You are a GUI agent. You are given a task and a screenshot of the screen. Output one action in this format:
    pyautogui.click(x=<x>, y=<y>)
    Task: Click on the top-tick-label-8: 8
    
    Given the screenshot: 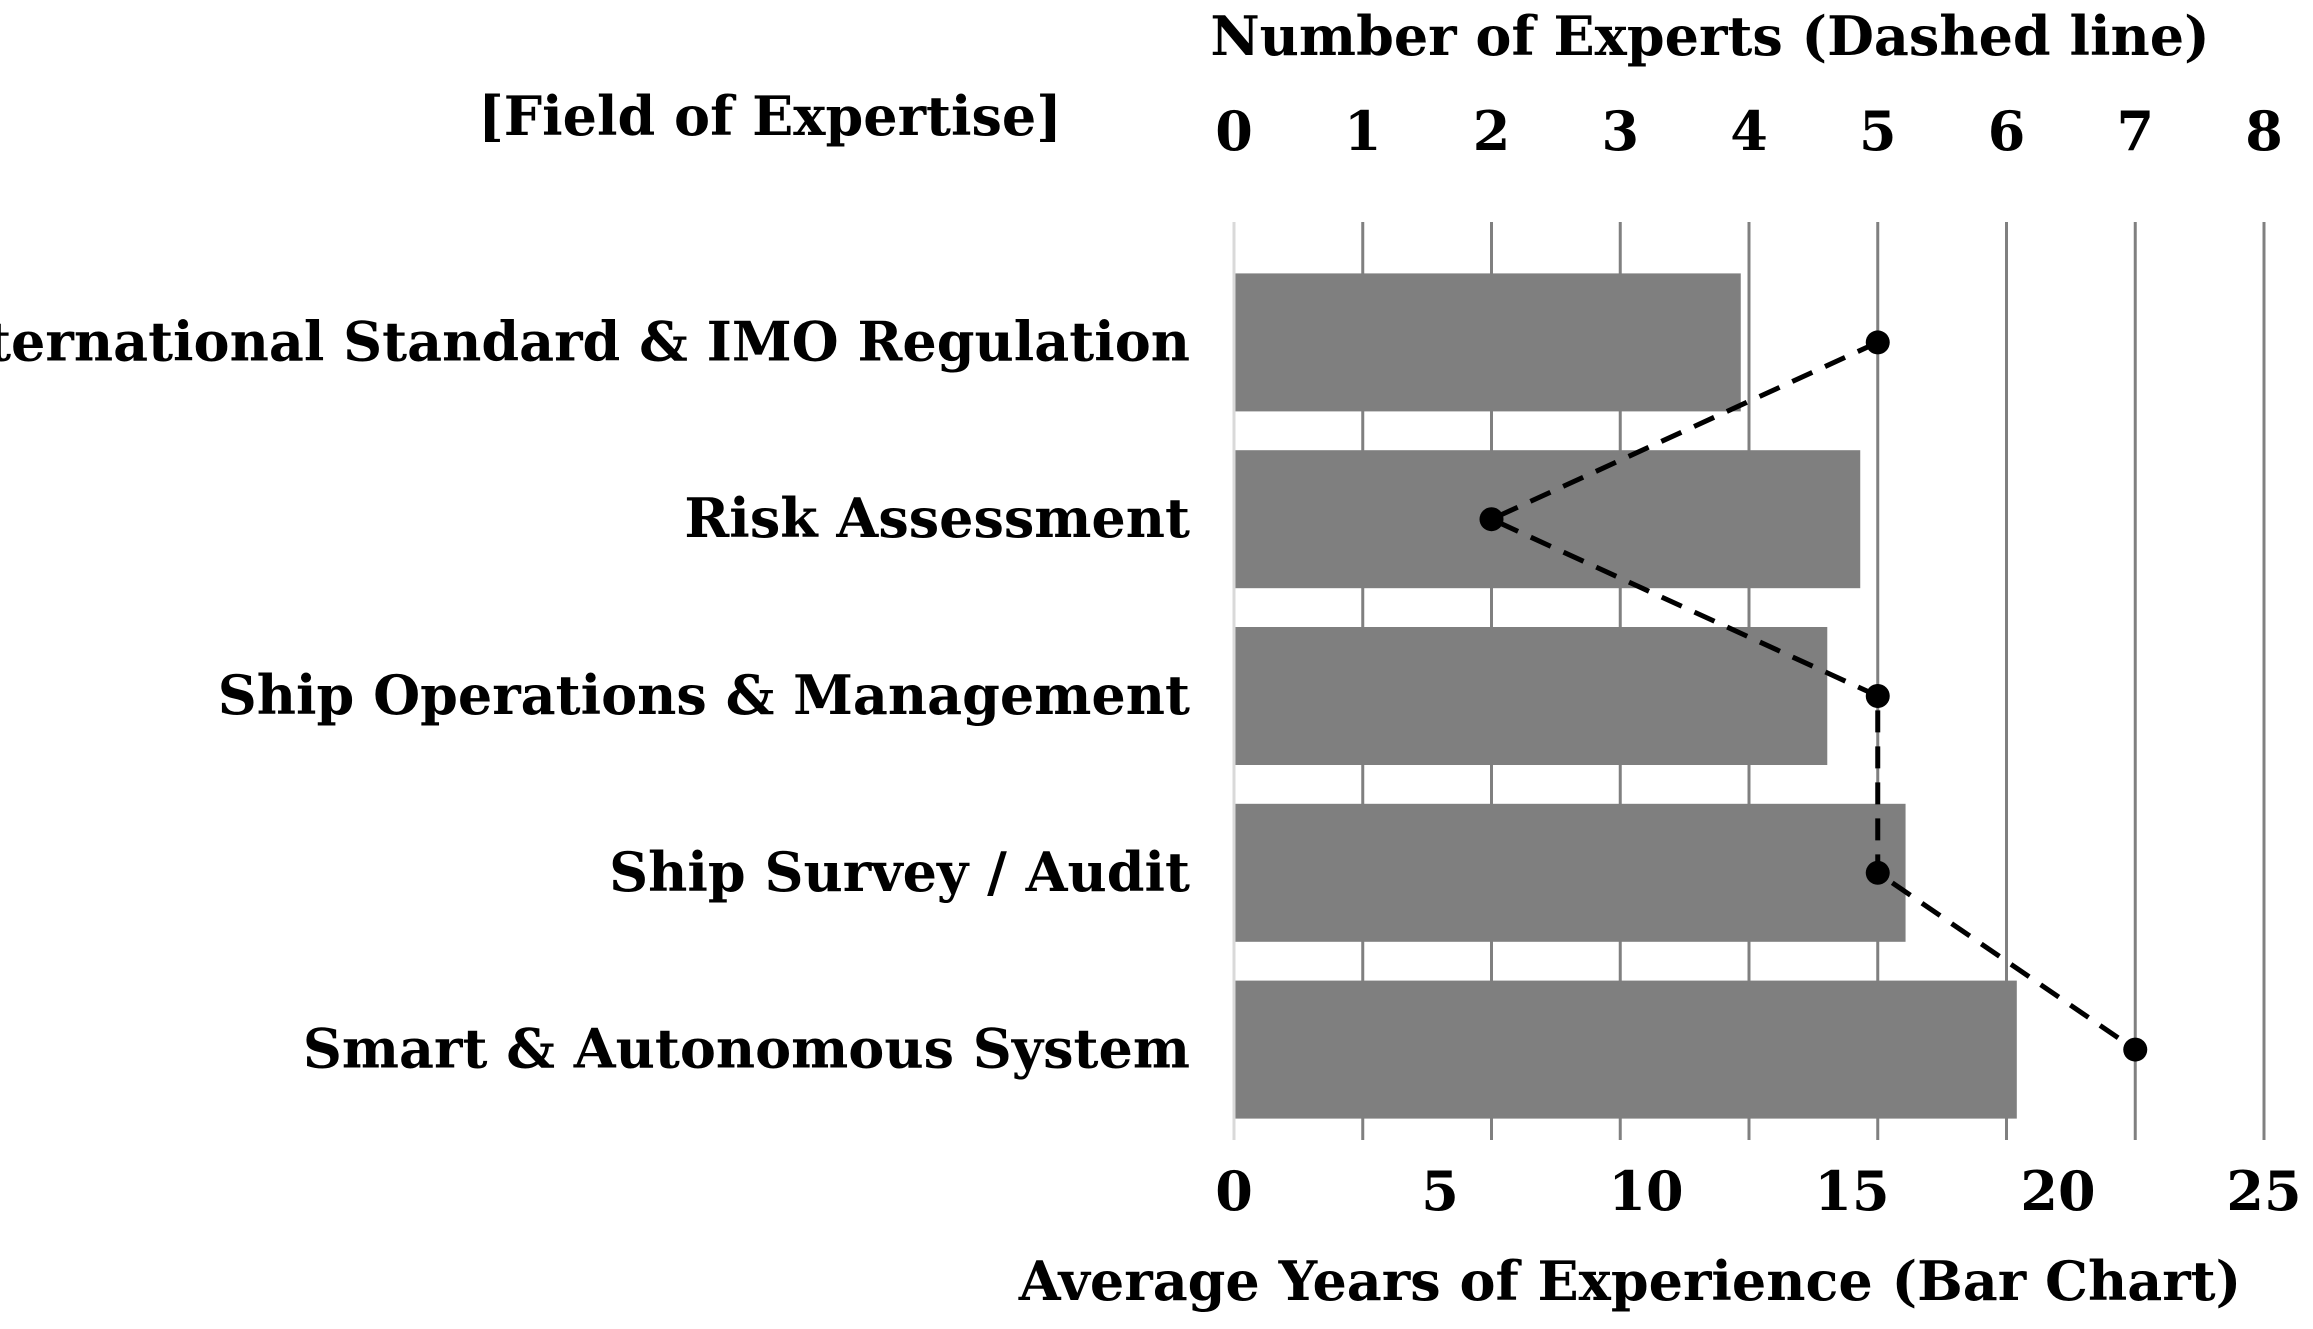 What is the action you would take?
    pyautogui.click(x=2264, y=131)
    